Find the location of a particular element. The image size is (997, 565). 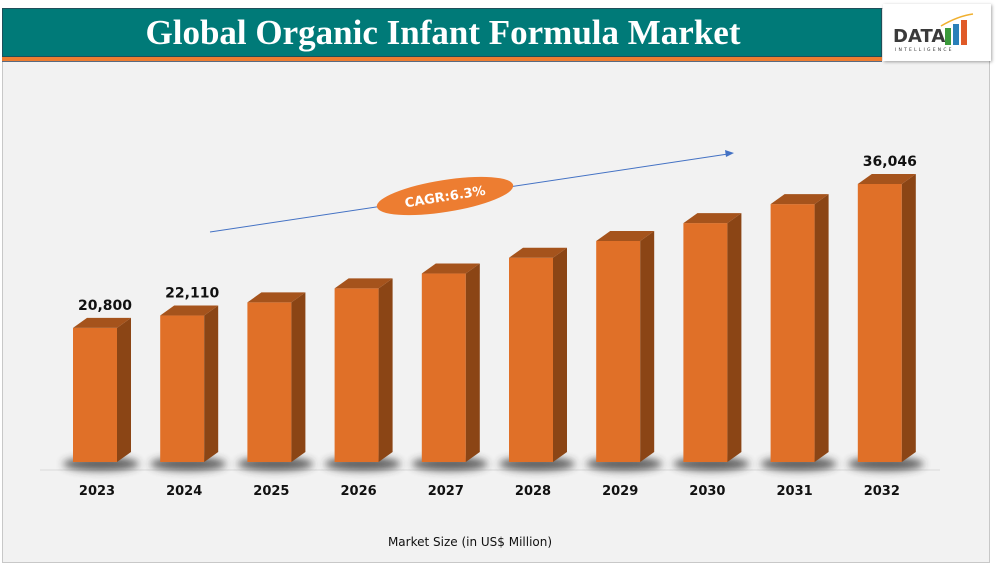

x-axis-title: Market Size (in US$ Million) is located at coordinates (470, 542).